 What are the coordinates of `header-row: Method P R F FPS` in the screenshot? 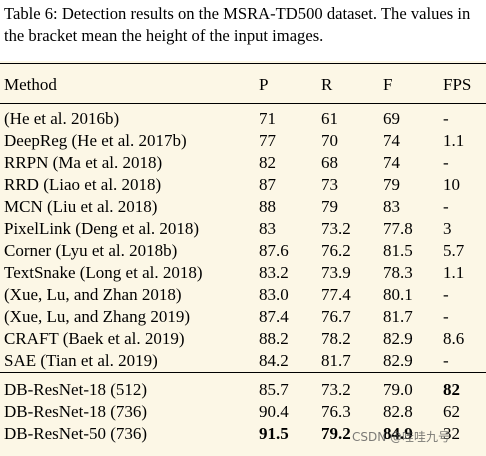 It's located at (243, 85).